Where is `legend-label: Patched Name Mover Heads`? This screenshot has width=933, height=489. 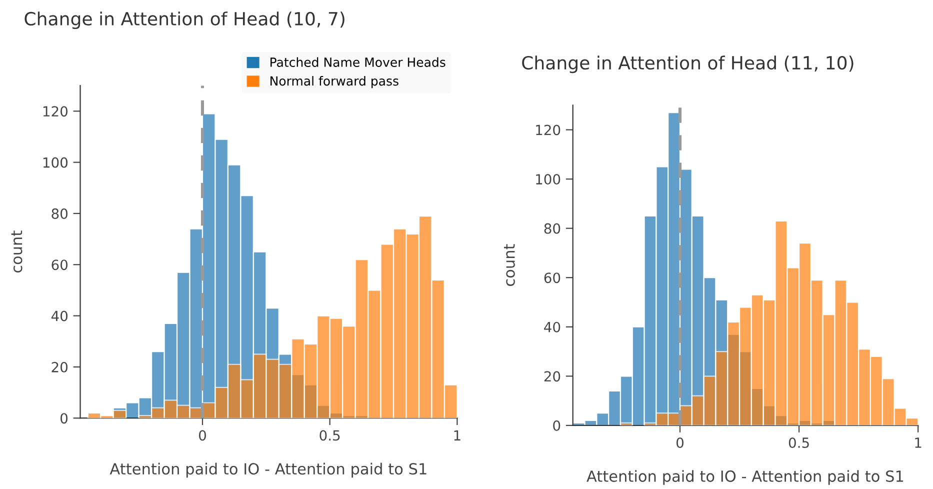
legend-label: Patched Name Mover Heads is located at coordinates (358, 62).